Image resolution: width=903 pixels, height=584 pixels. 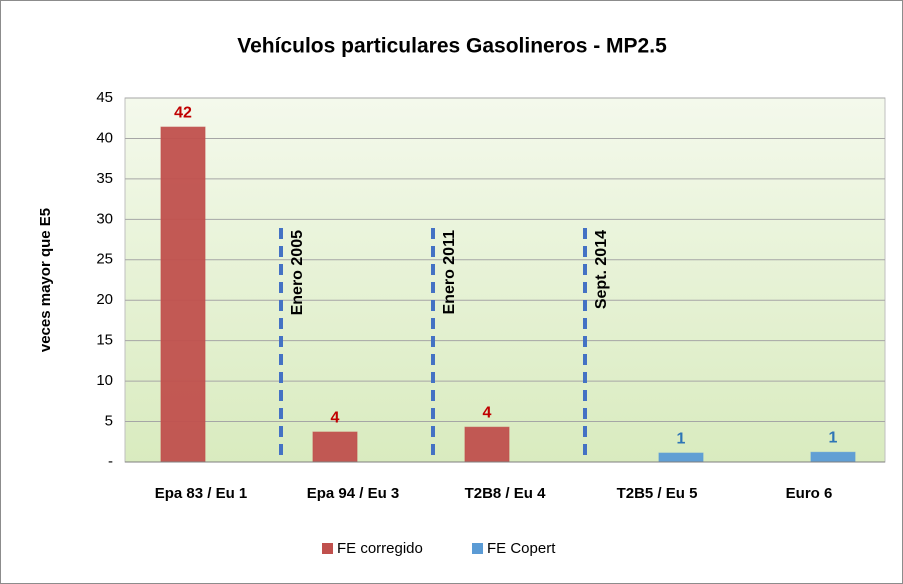 What do you see at coordinates (104, 178) in the screenshot?
I see `y-tick-label: 35` at bounding box center [104, 178].